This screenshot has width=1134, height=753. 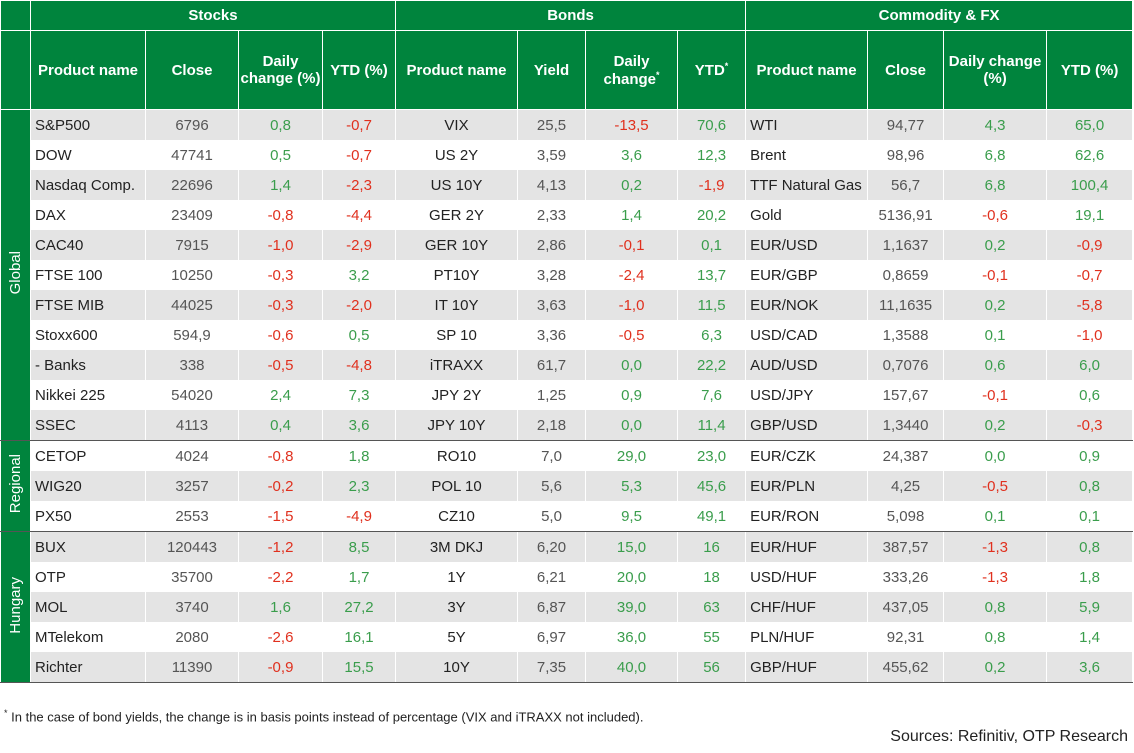 I want to click on ytd-change: 12,3, so click(x=712, y=155).